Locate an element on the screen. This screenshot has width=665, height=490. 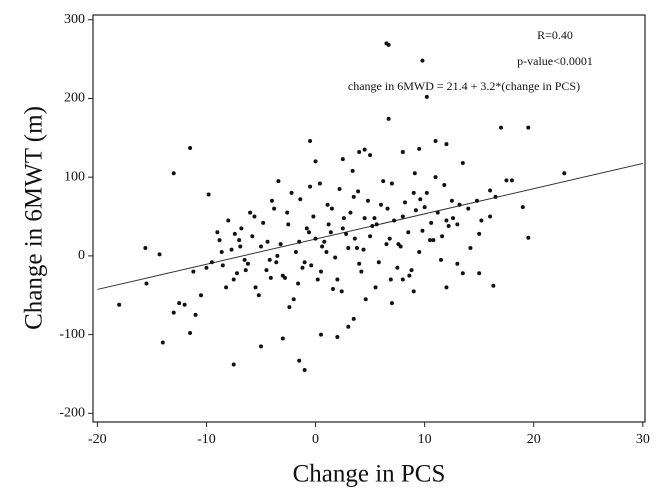
x-tick-label: 0 is located at coordinates (315, 439).